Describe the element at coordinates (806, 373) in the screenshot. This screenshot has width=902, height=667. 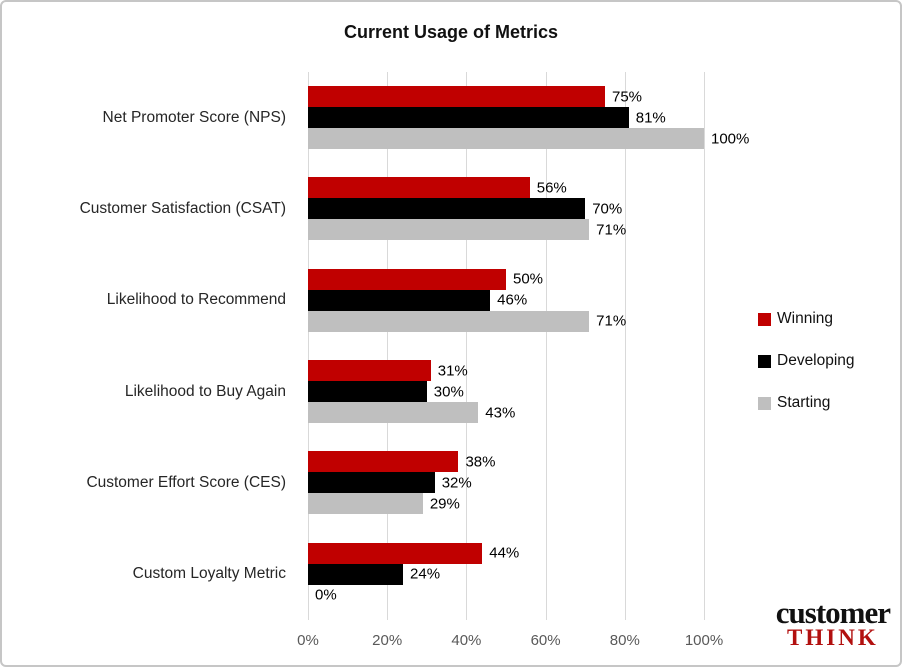
I see `legend: Winning Developing Starting` at that location.